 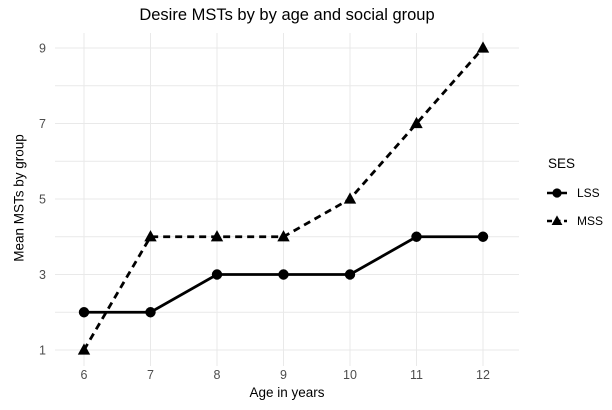 I want to click on y-tick-label: 1, so click(x=42, y=351).